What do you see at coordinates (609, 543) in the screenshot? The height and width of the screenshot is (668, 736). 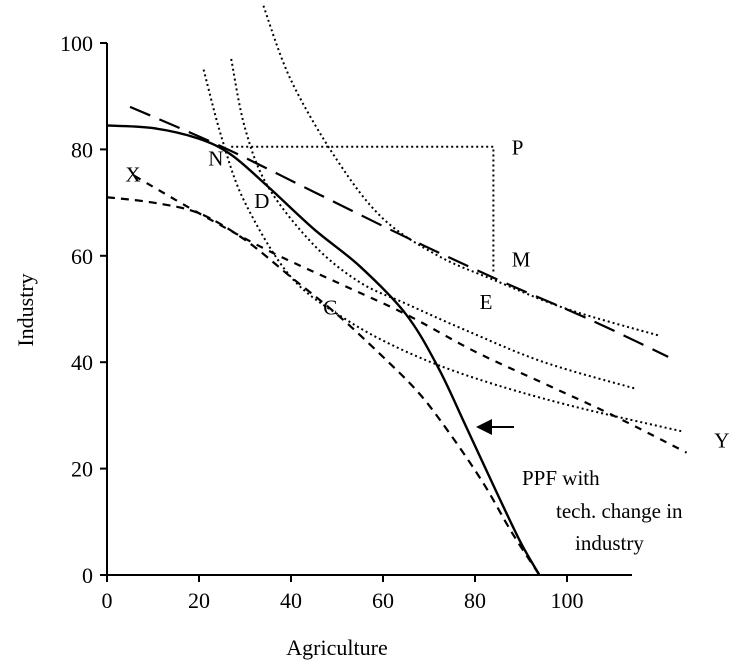 I see `ppf-annotation-line-3: industry` at bounding box center [609, 543].